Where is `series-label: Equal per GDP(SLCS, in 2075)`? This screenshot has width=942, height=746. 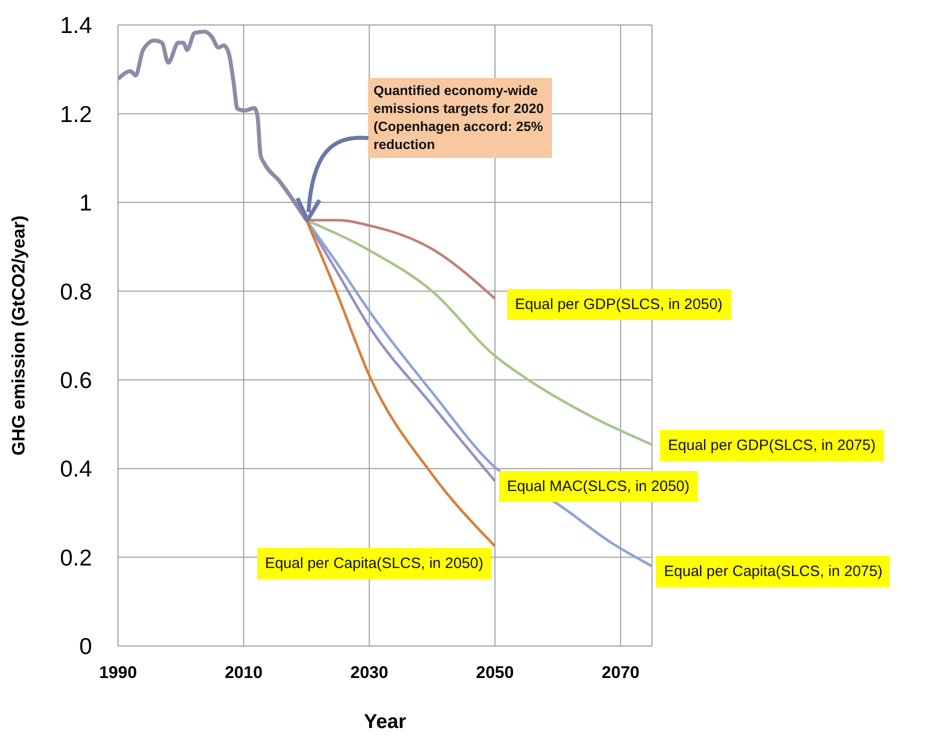 series-label: Equal per GDP(SLCS, in 2075) is located at coordinates (772, 445).